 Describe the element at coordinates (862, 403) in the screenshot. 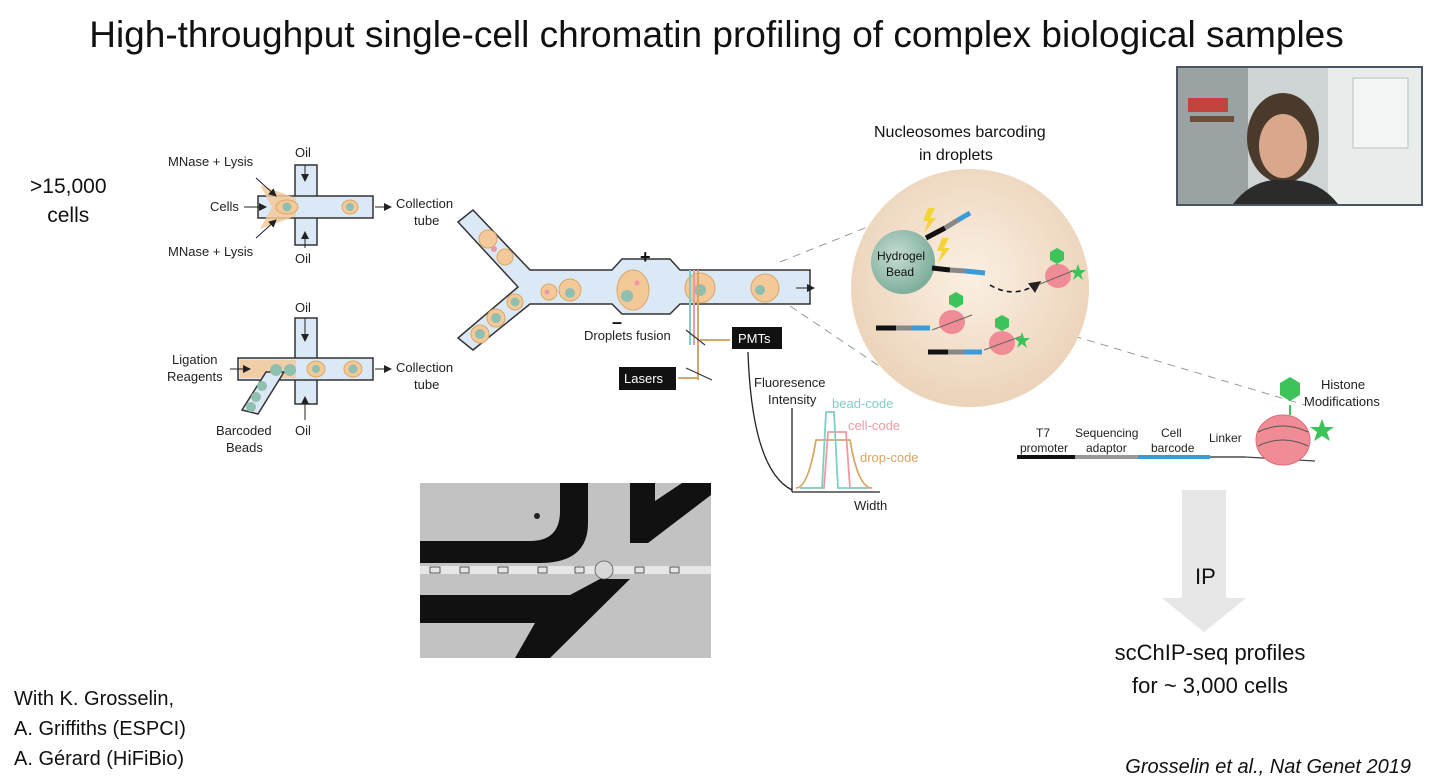

I see `bead-code-label: bead-code` at that location.